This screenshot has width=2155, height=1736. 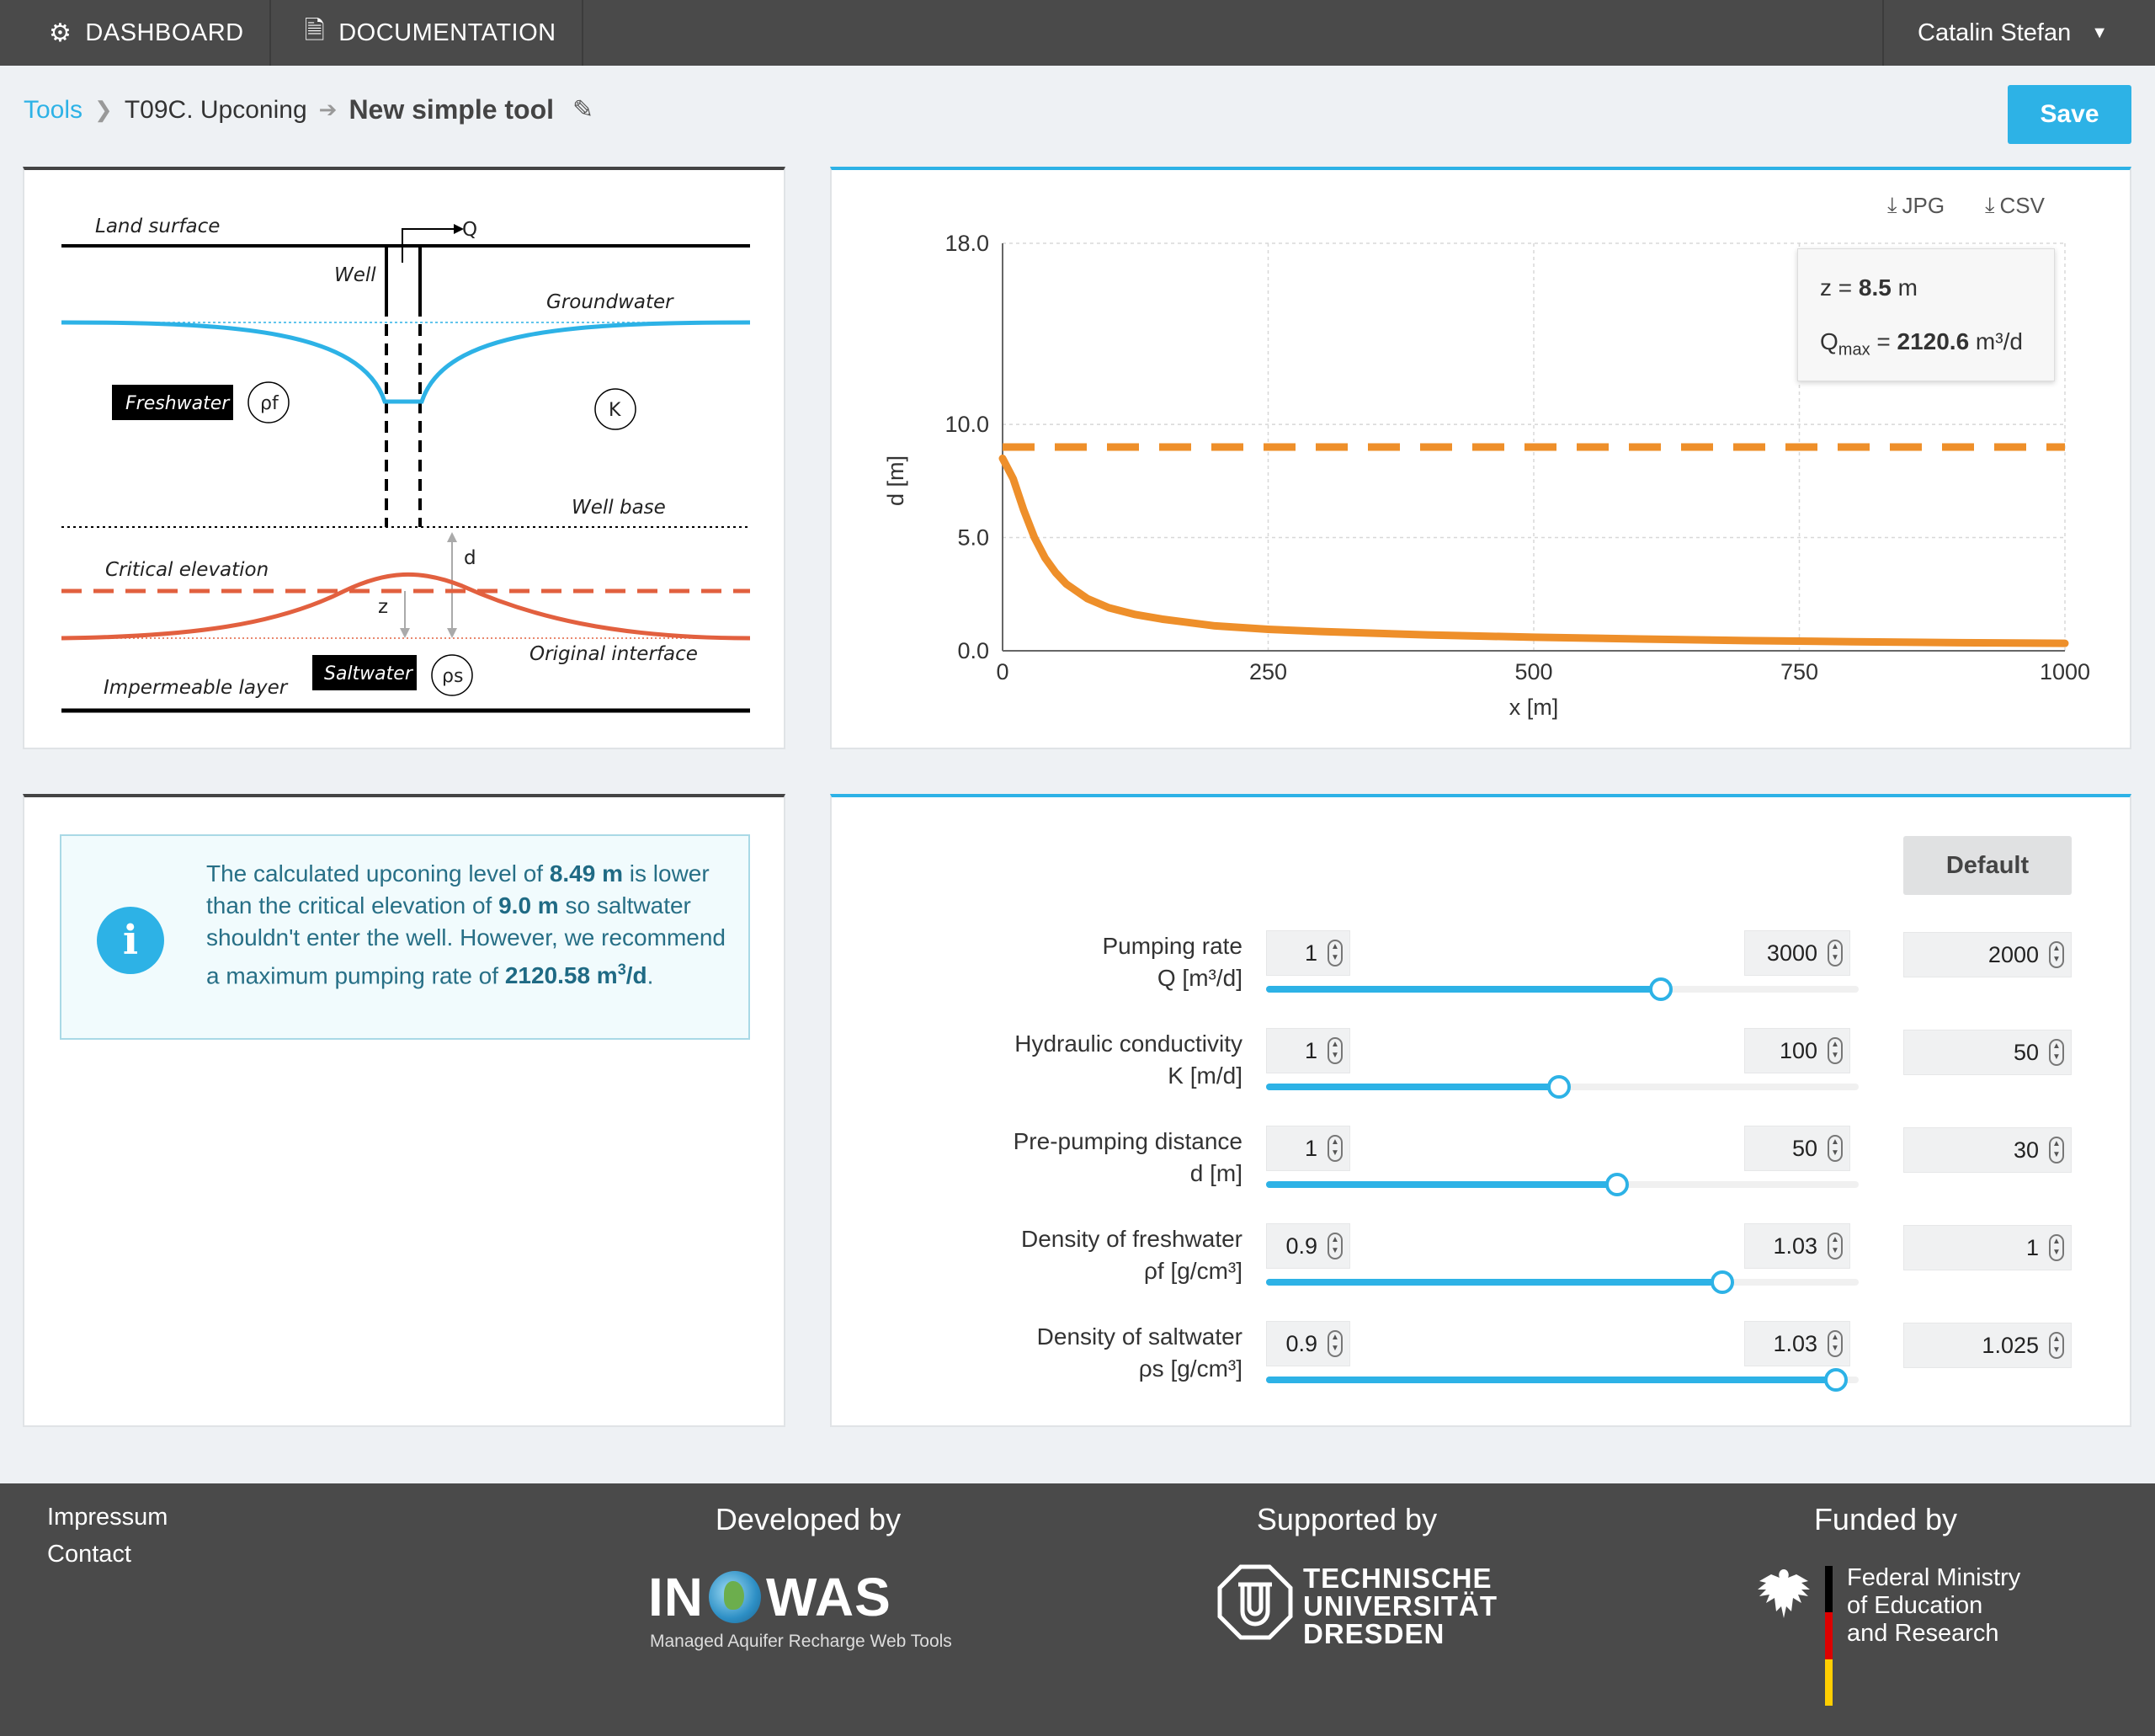 I want to click on param-name: Density of saltwater, so click(x=1139, y=1336).